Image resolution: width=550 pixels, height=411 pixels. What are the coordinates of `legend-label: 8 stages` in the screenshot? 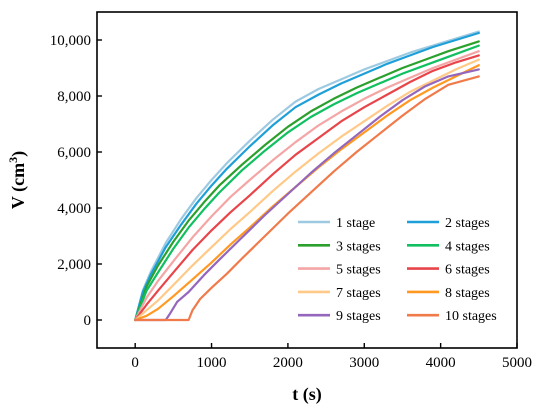 It's located at (467, 293).